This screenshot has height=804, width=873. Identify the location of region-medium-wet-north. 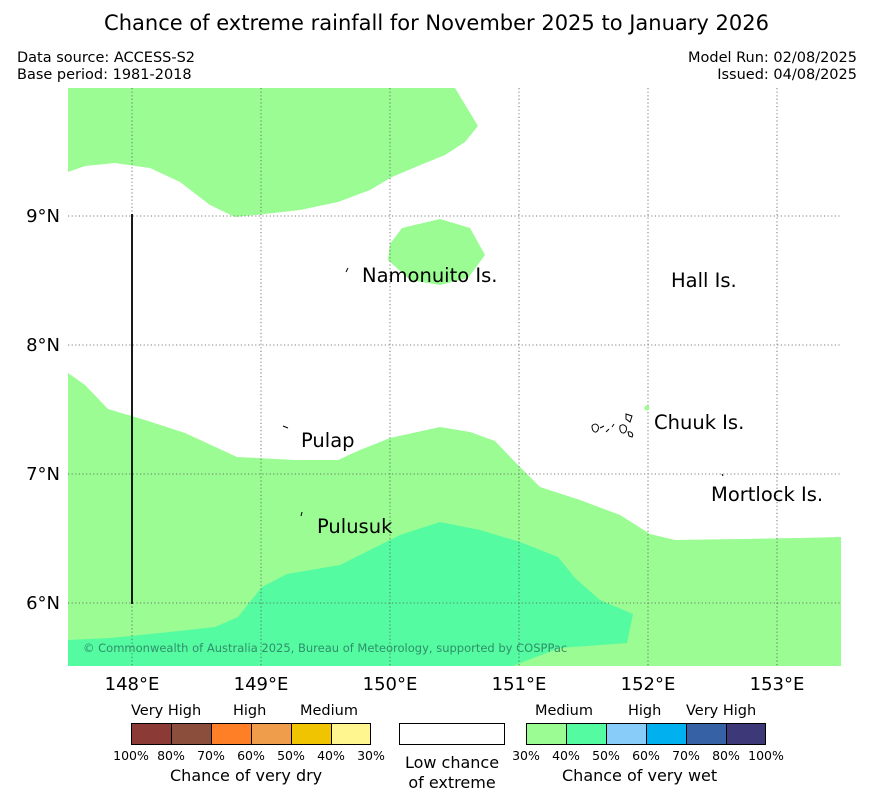
(273, 152).